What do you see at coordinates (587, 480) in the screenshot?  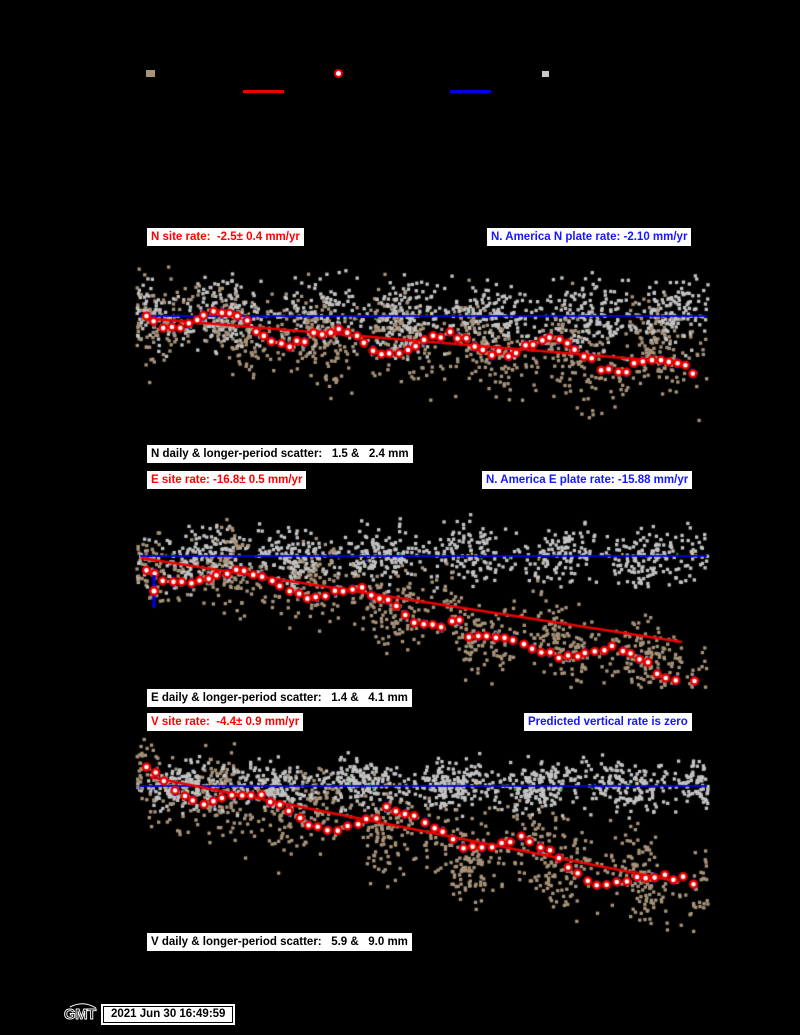 I see `e-plate-rate-label: N. America E plate rate: -15.88 mm/yr` at bounding box center [587, 480].